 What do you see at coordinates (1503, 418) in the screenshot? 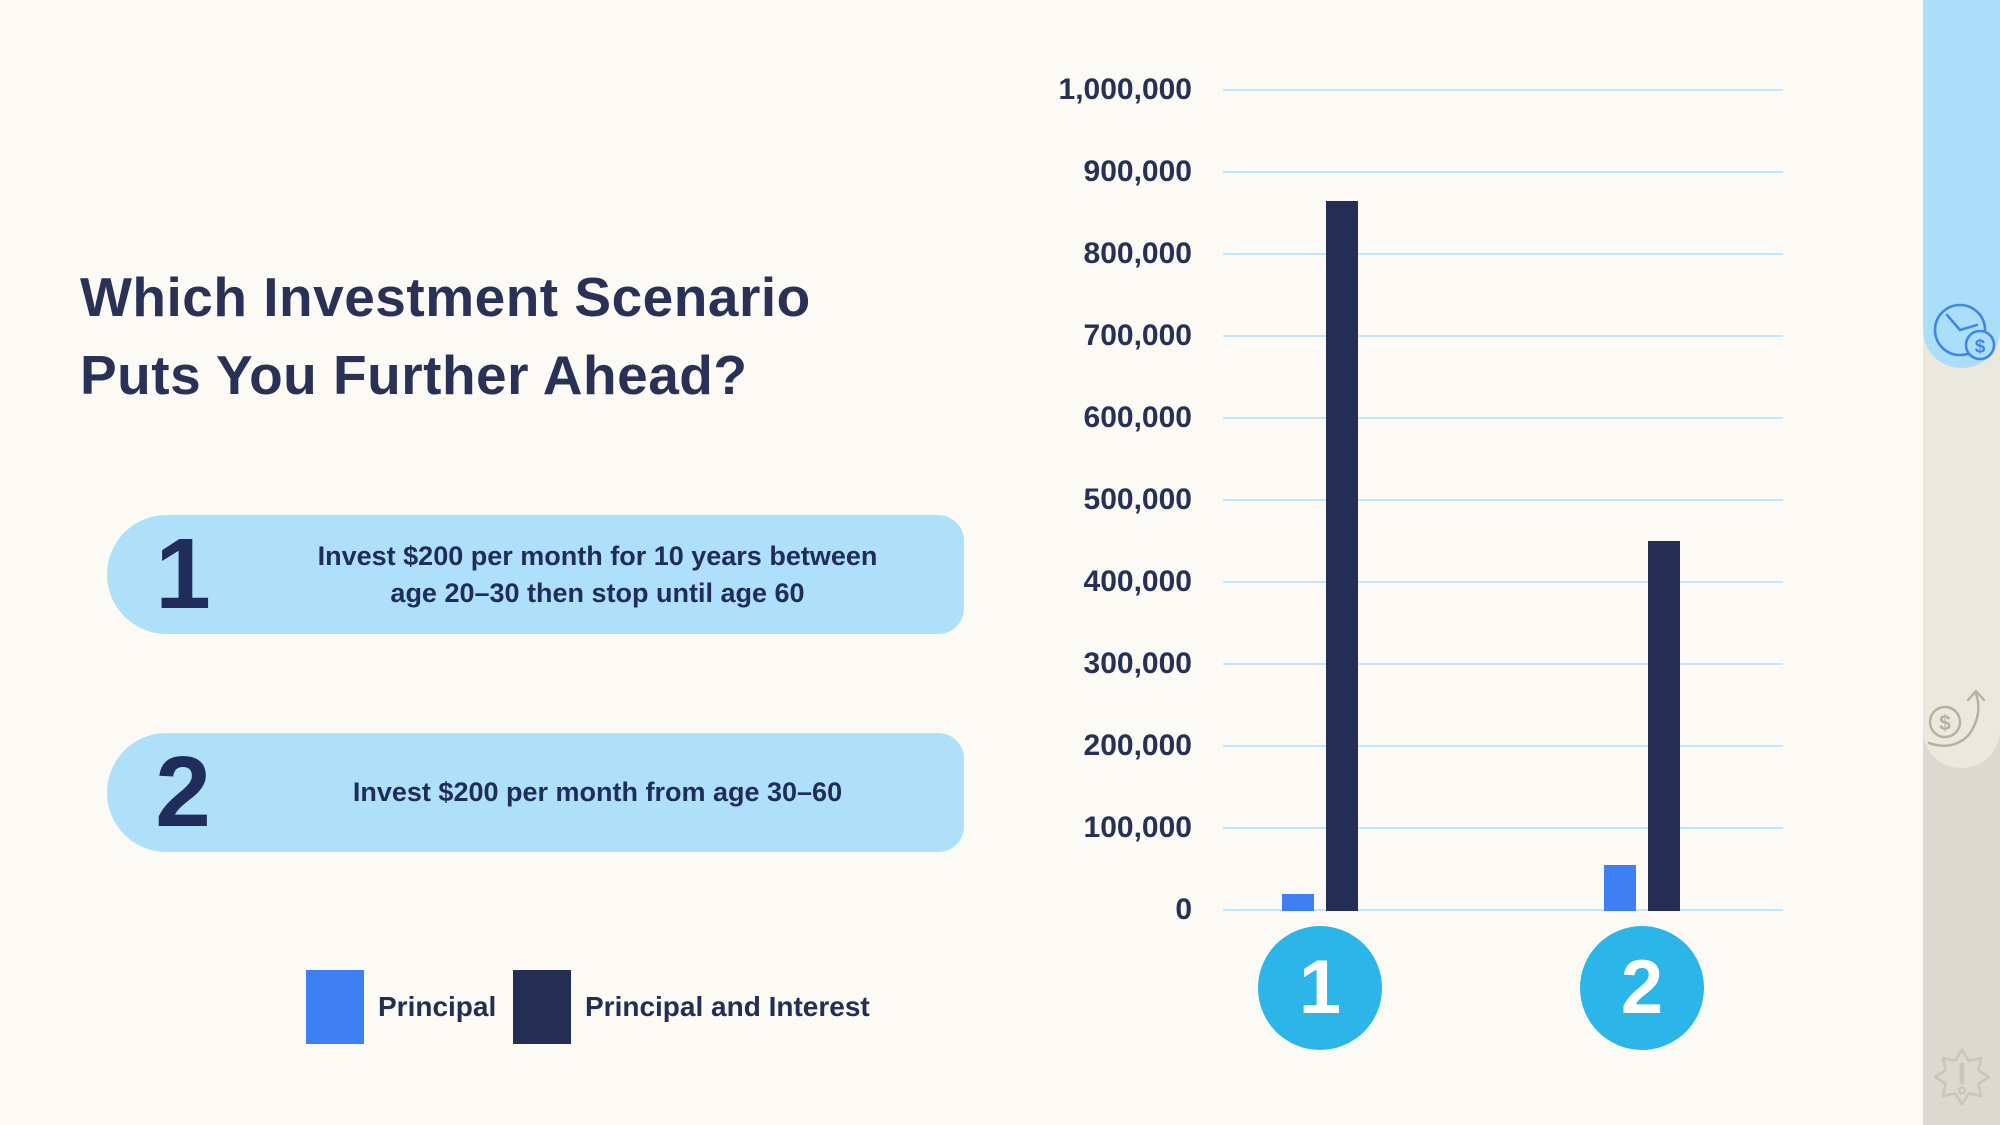
I see `gridline-600,000` at bounding box center [1503, 418].